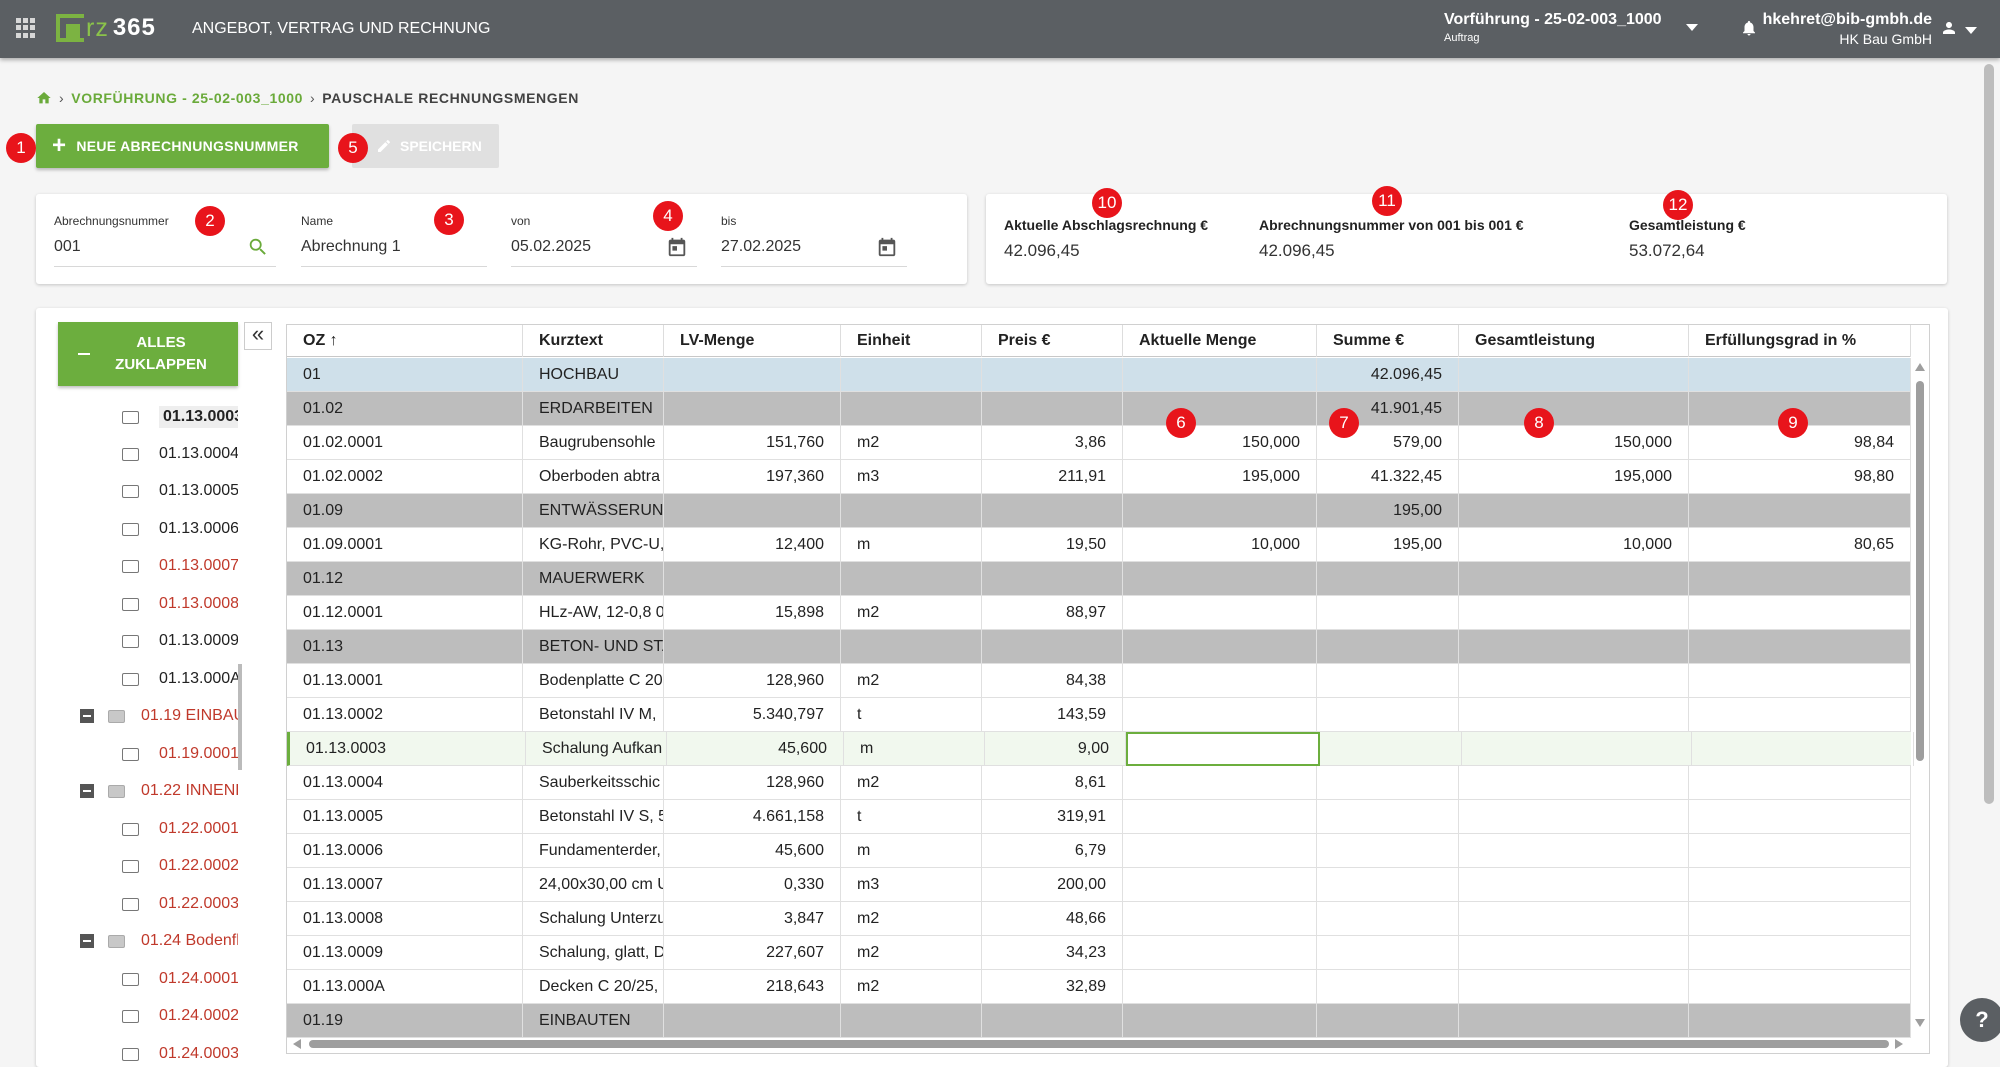 The image size is (2000, 1067). What do you see at coordinates (405, 341) in the screenshot?
I see `column-header: OZ ↑` at bounding box center [405, 341].